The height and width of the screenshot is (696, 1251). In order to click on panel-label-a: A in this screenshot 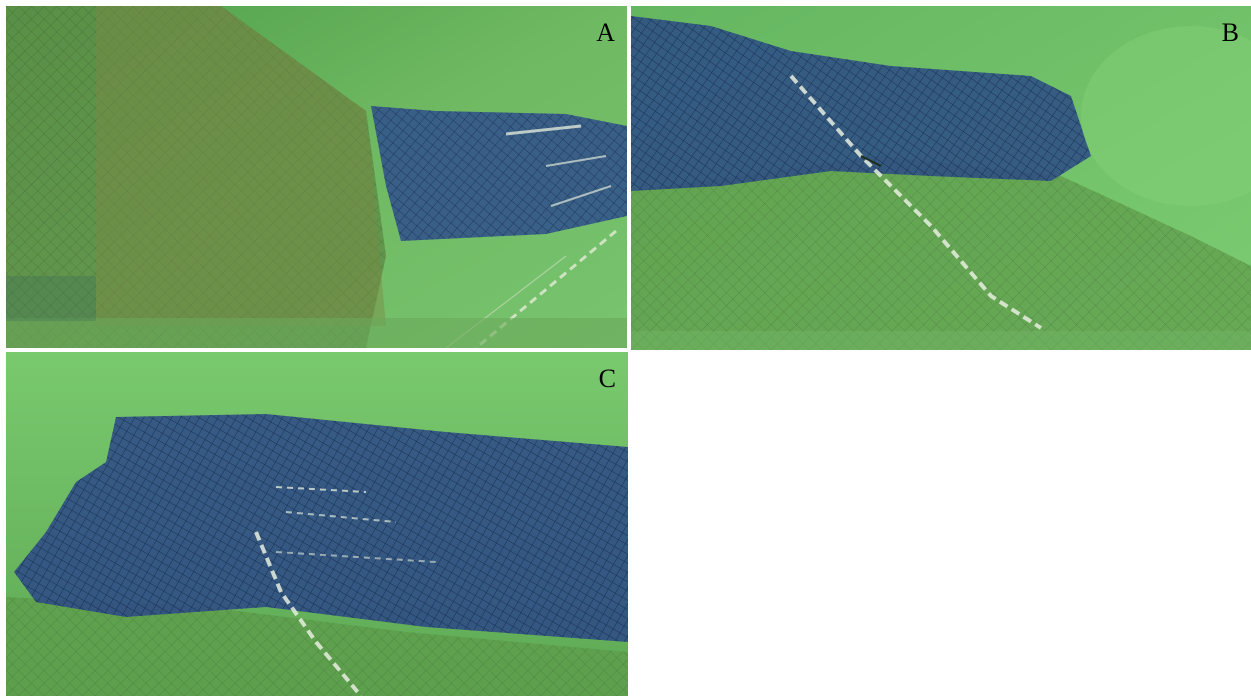, I will do `click(605, 32)`.